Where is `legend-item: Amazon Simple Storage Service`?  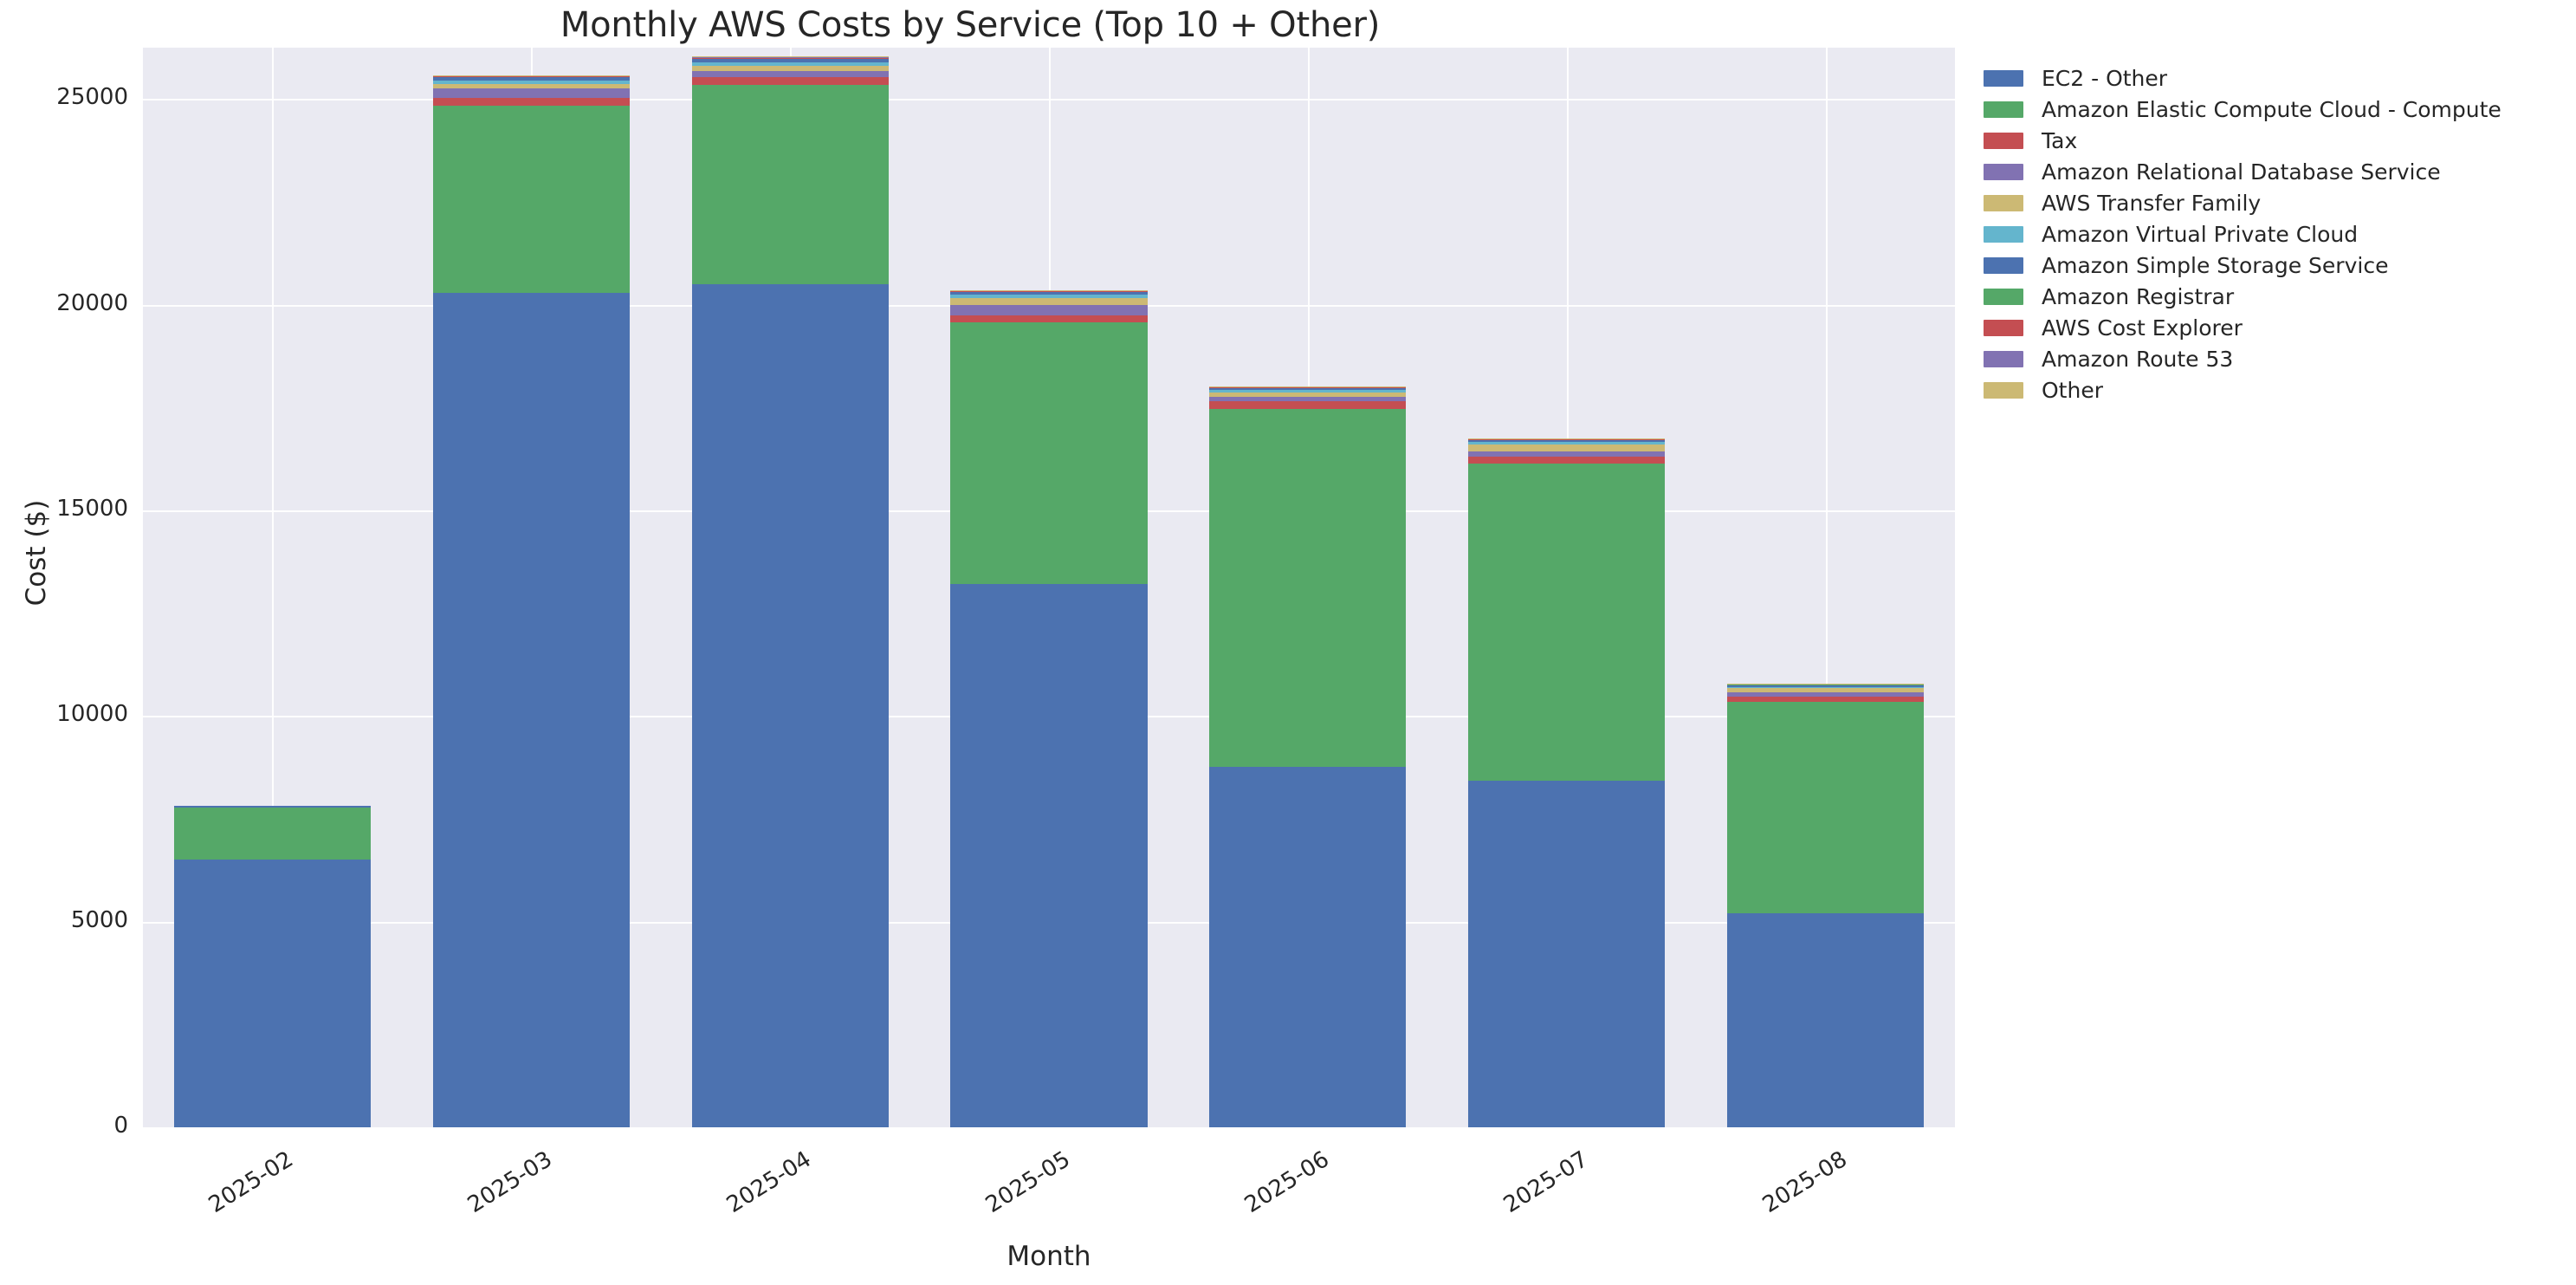 legend-item: Amazon Simple Storage Service is located at coordinates (2269, 265).